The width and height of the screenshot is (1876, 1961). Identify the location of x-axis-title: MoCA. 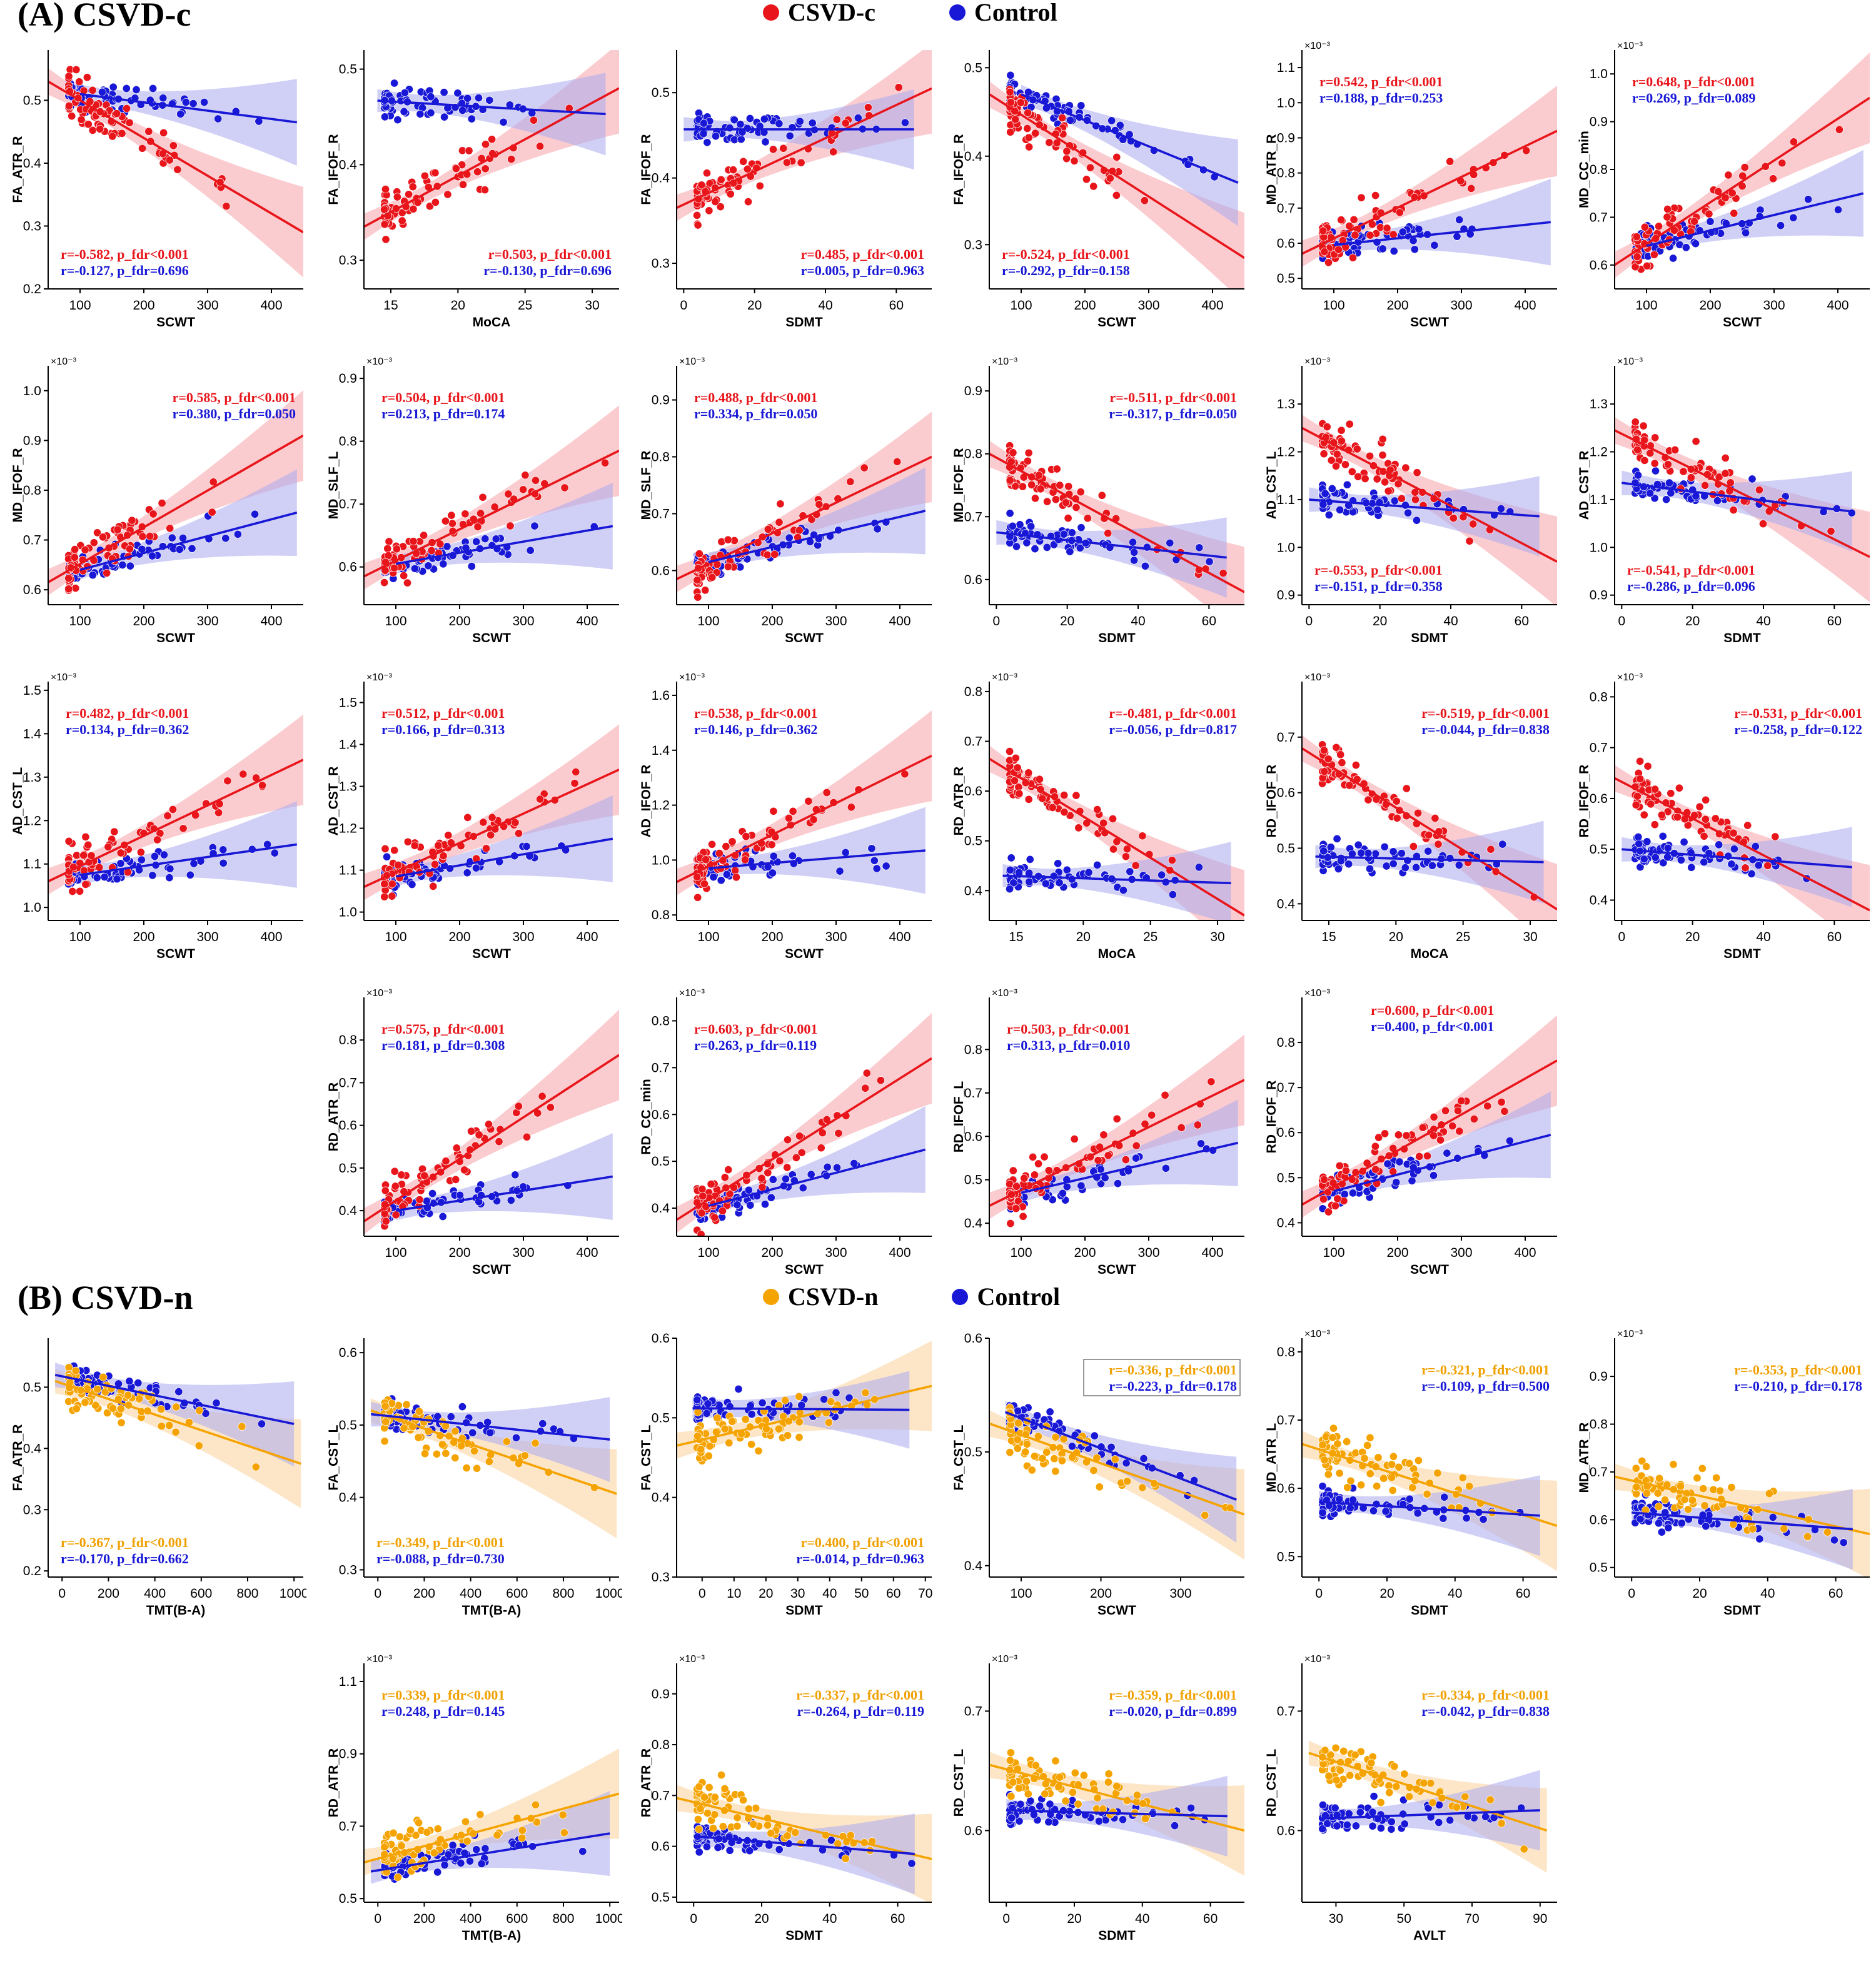
(1430, 954).